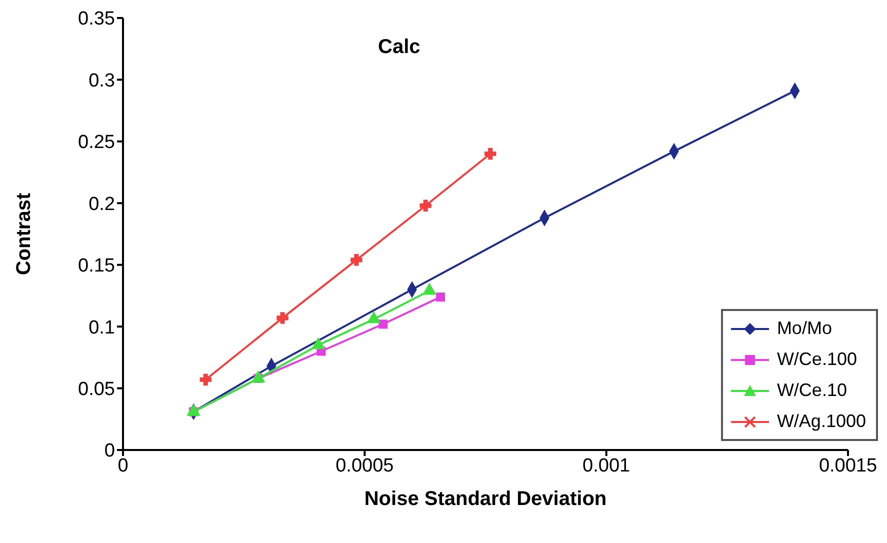  Describe the element at coordinates (399, 47) in the screenshot. I see `text: Calc` at that location.